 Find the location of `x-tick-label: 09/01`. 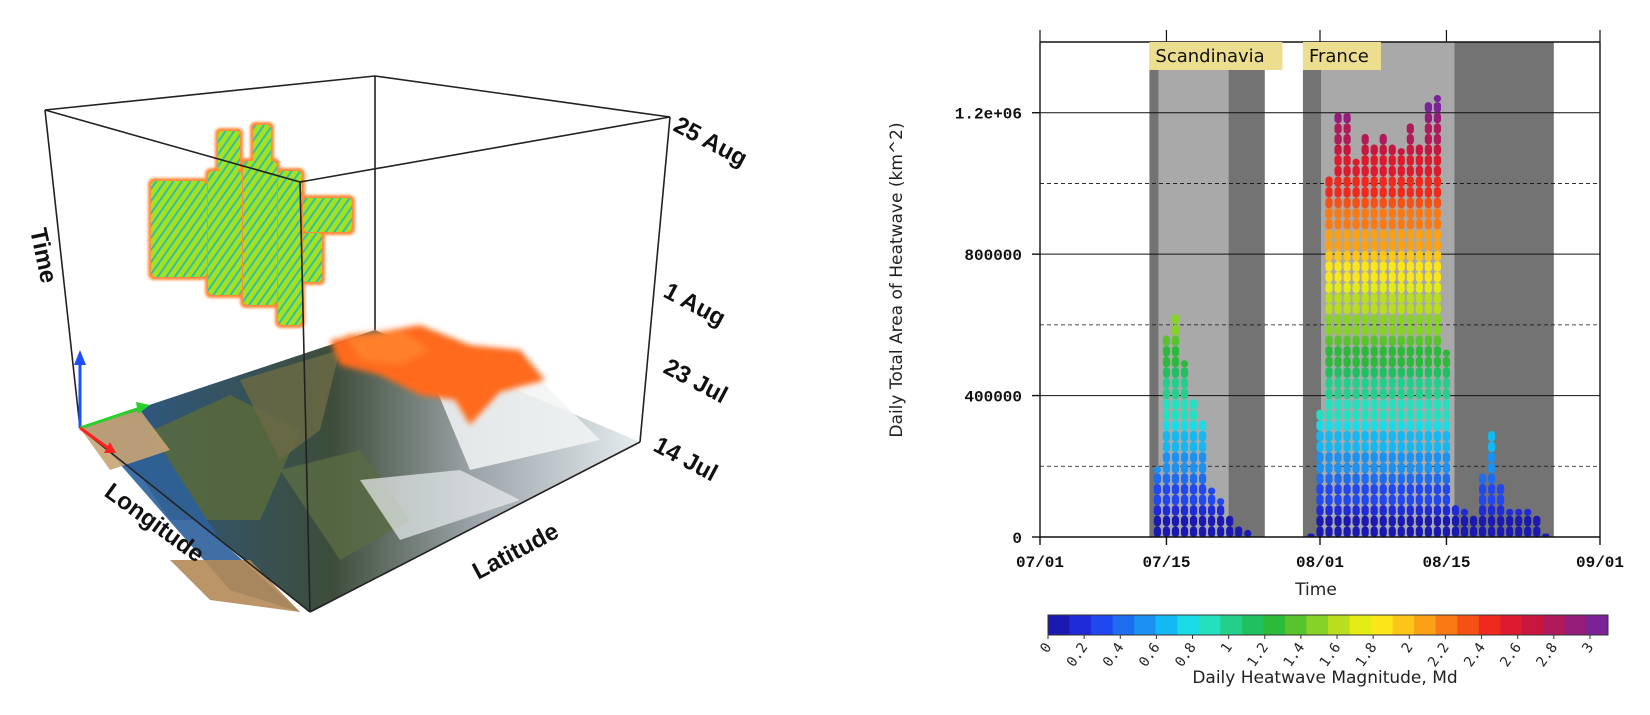

x-tick-label: 09/01 is located at coordinates (1600, 563).